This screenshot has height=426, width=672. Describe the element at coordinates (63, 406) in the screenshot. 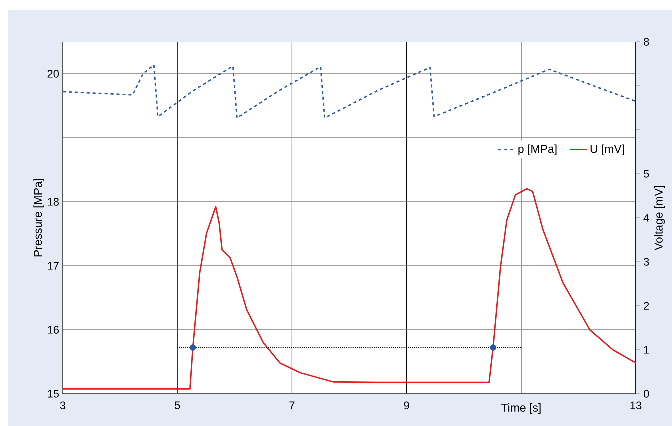

I see `x-tick-label: 3` at that location.